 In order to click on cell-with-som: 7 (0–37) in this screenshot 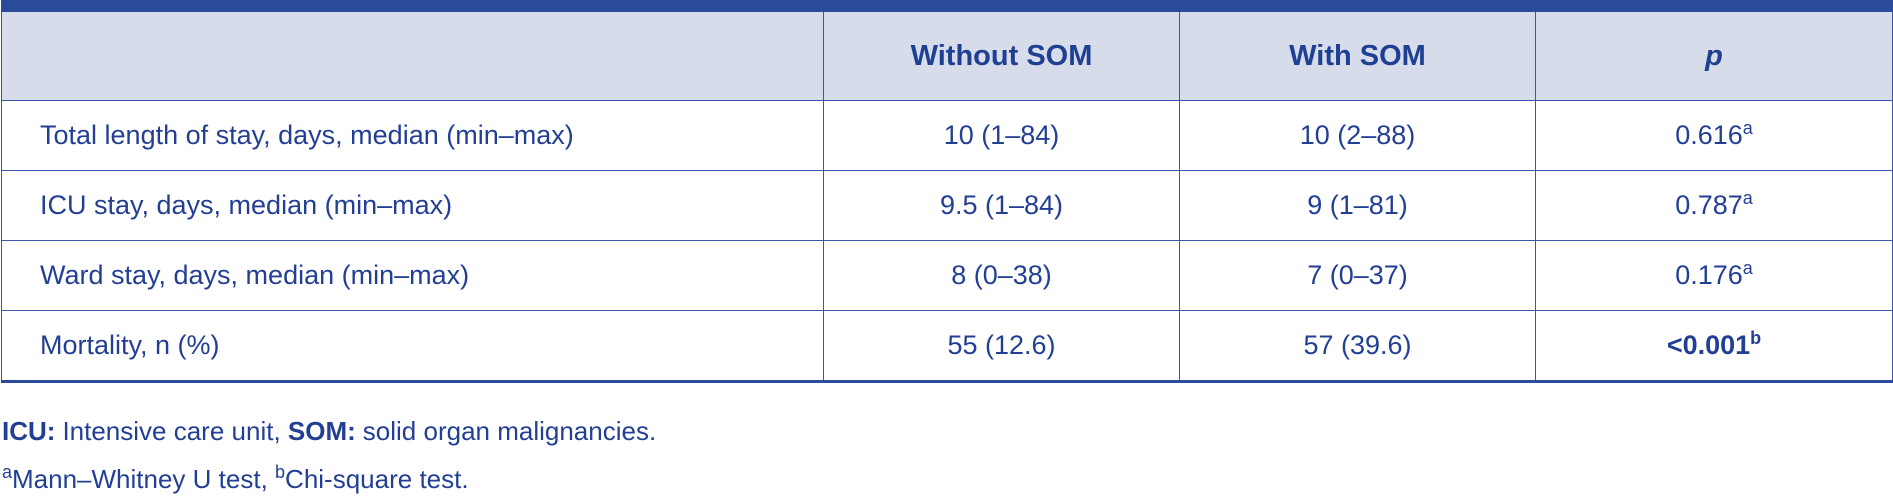, I will do `click(1357, 275)`.